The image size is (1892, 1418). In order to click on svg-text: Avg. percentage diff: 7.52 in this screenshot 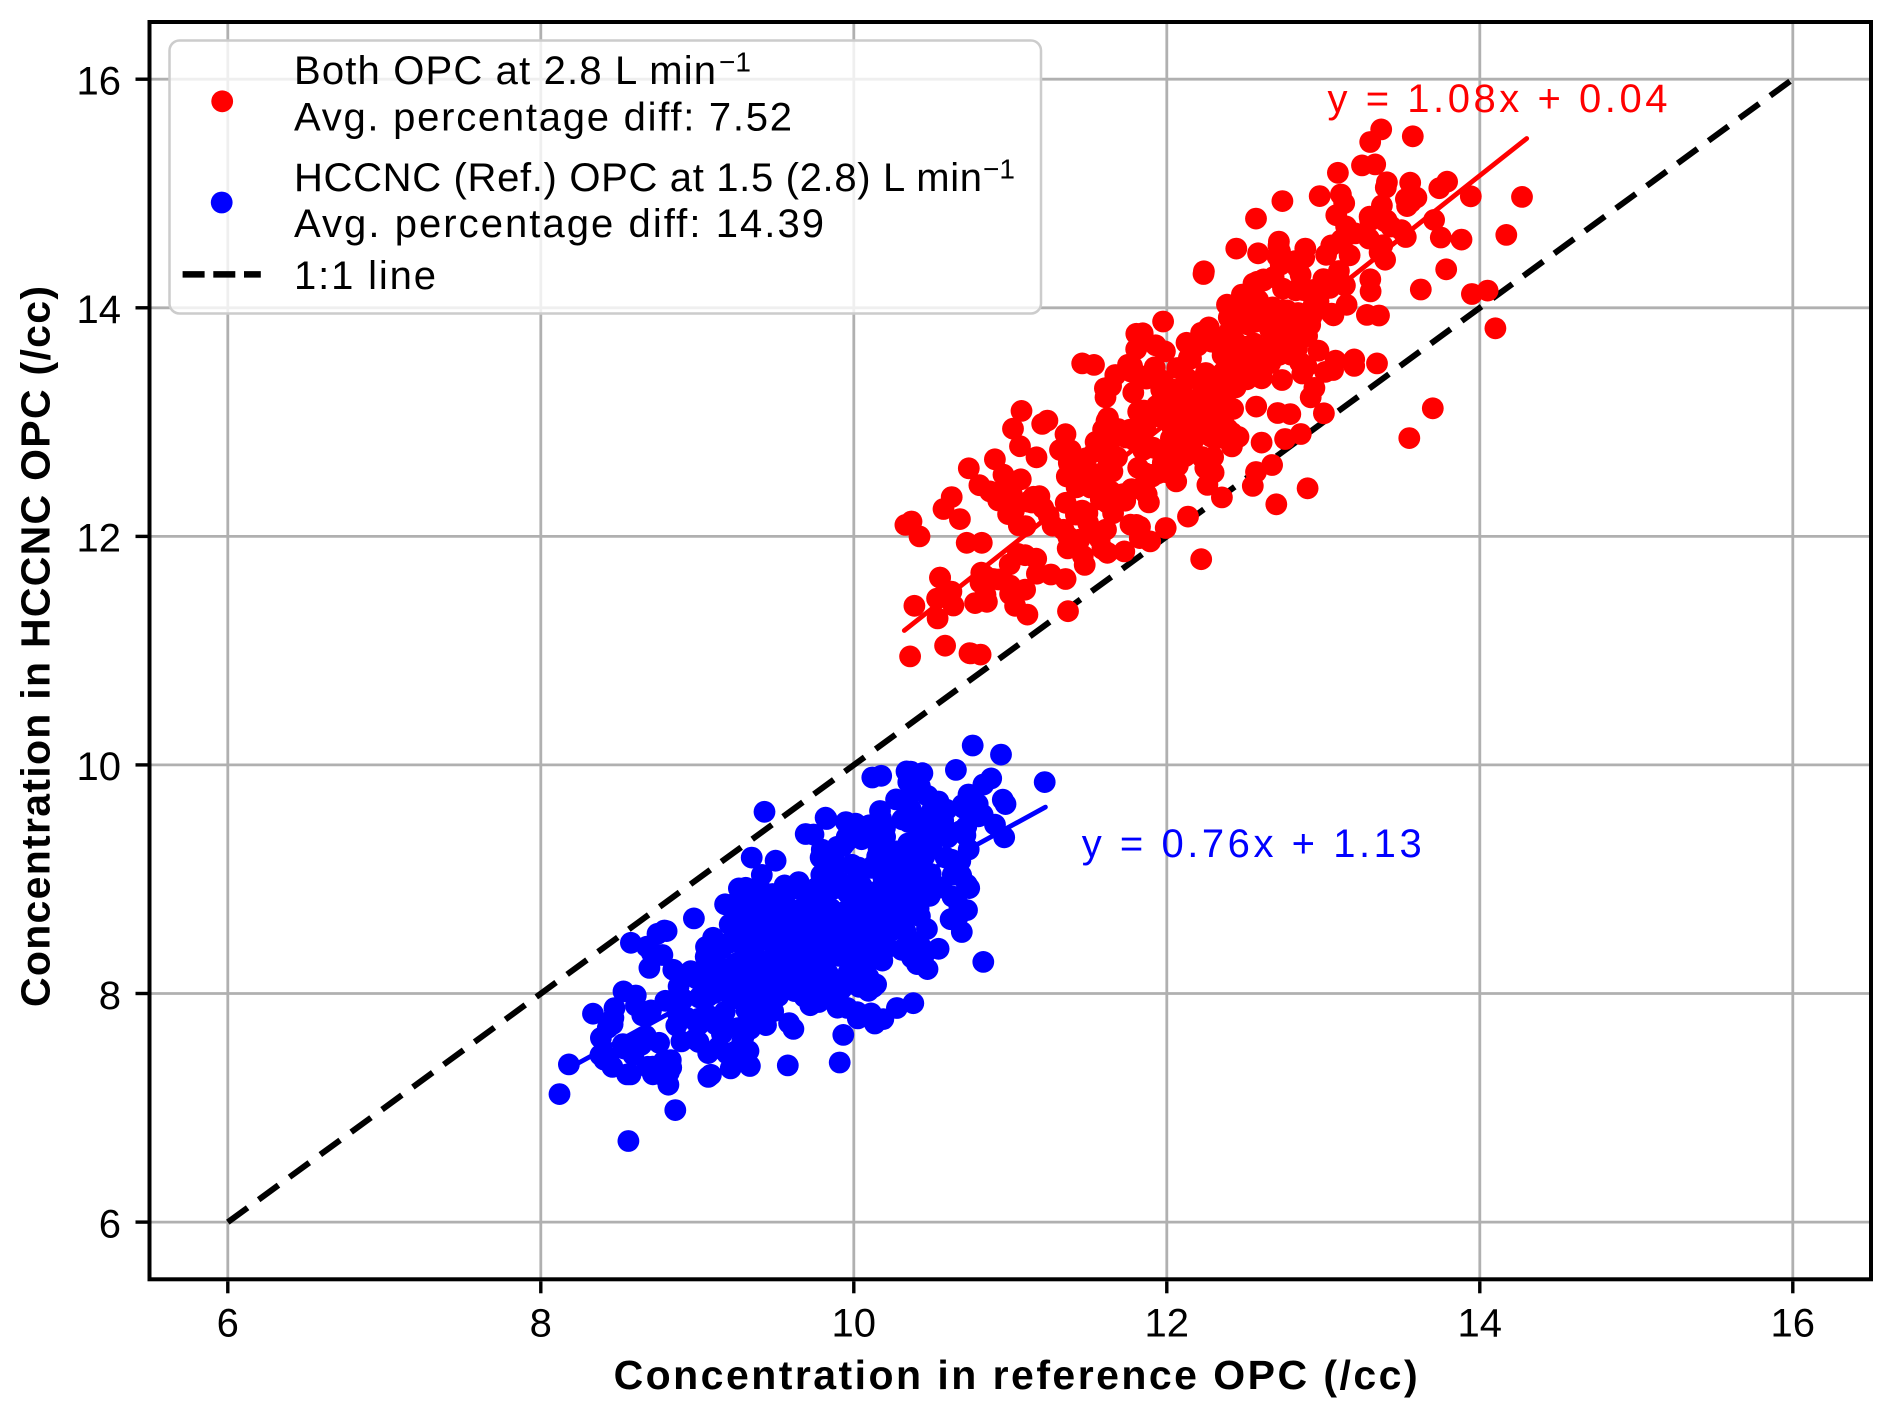, I will do `click(543, 118)`.